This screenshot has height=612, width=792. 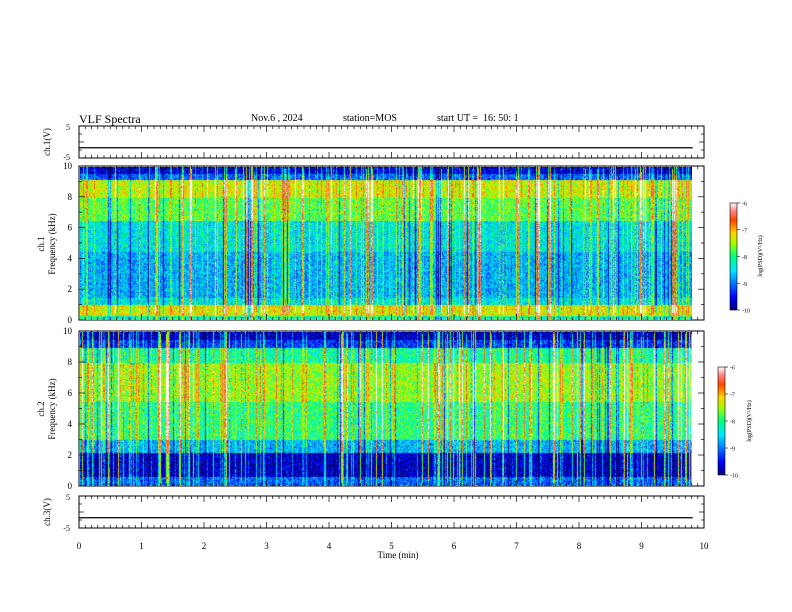 I want to click on ch2-colorbar: -6 -7 -8 -9 -10 log(PSD)(V²/Hz), so click(x=735, y=423).